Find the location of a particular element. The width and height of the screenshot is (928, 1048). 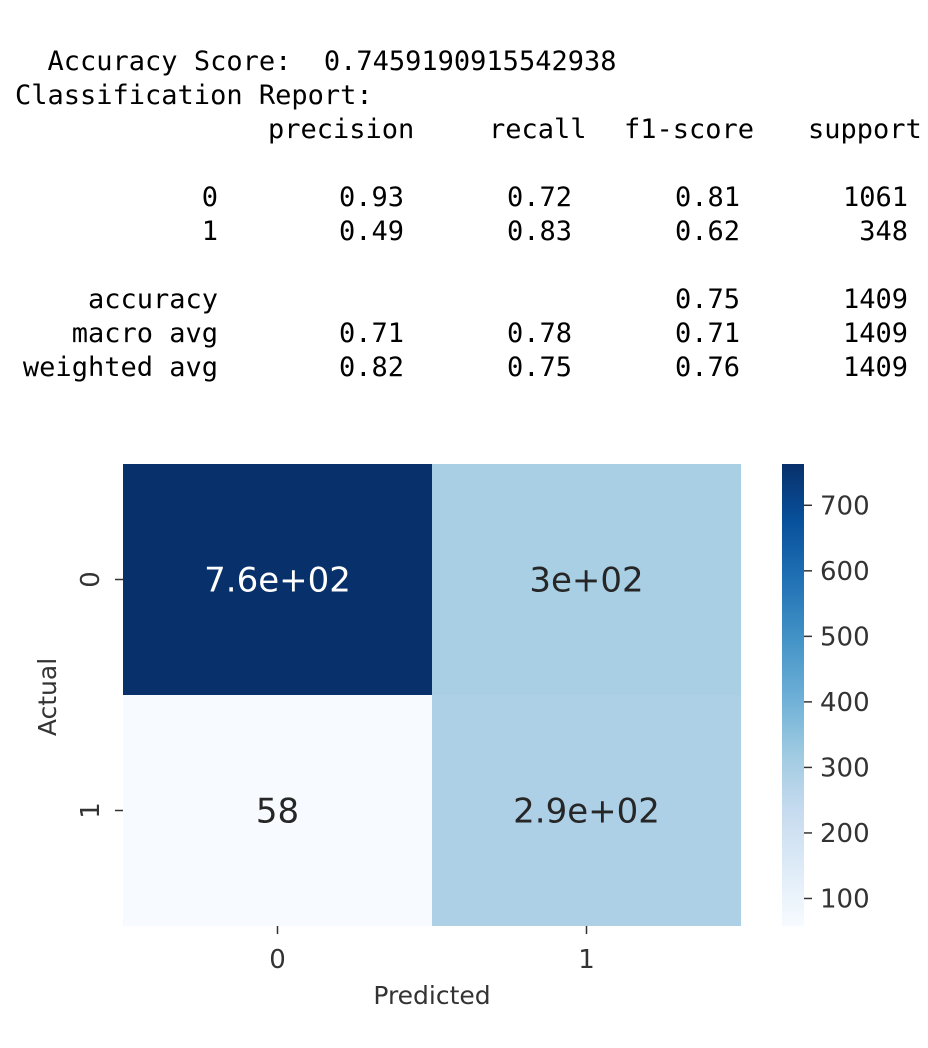

row-label: 0 is located at coordinates (209, 197).